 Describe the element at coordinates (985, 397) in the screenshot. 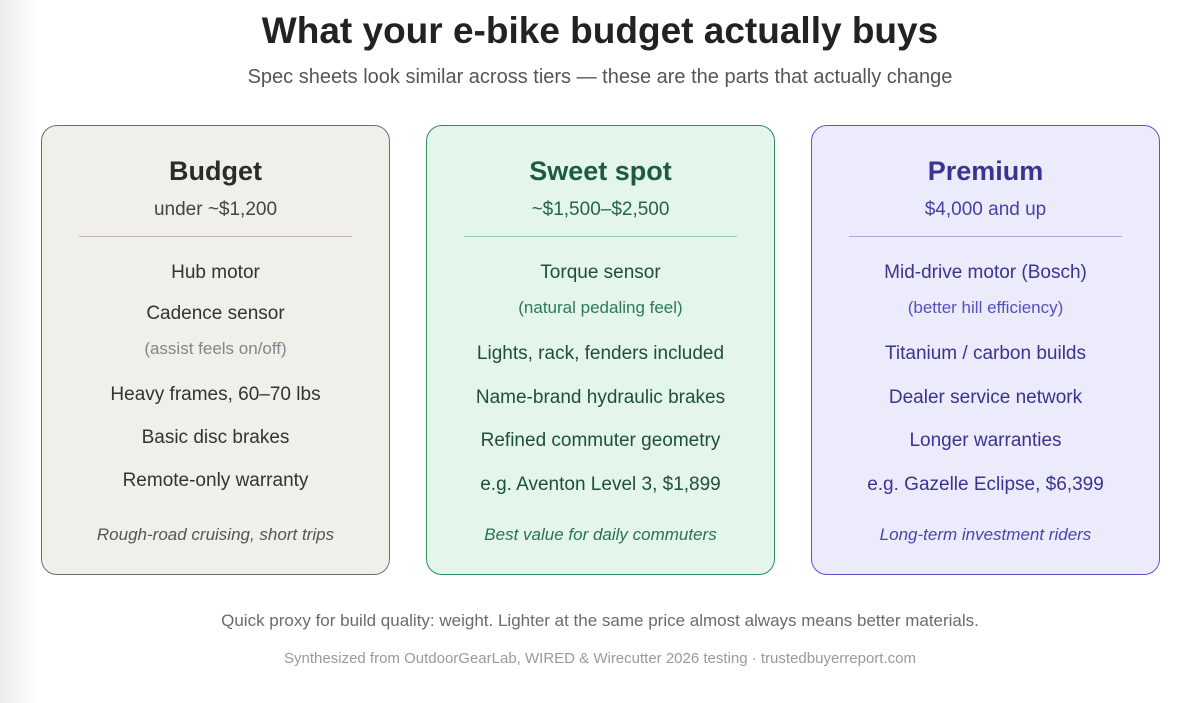

I see `tier-feature: Dealer service network` at that location.